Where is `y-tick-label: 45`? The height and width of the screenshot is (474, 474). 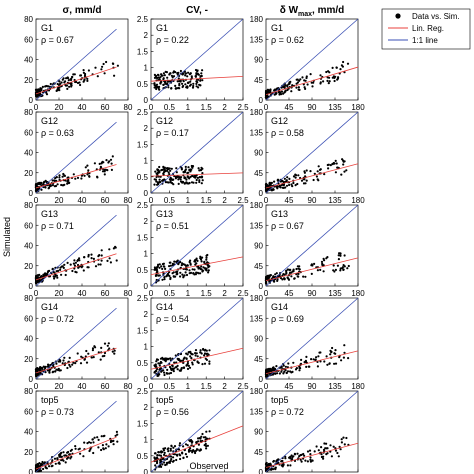 y-tick-label: 45 is located at coordinates (258, 173).